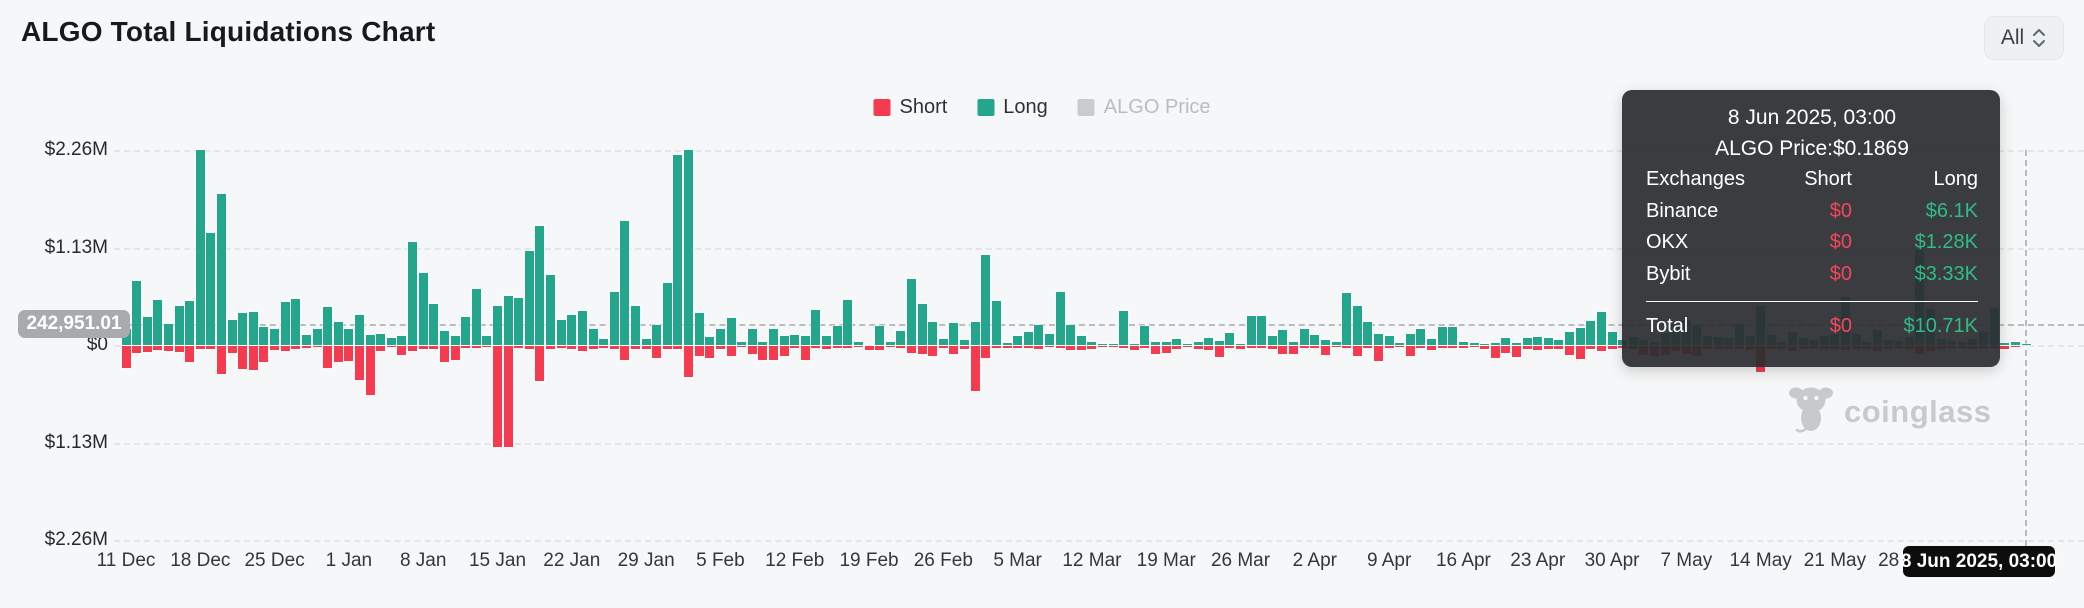  What do you see at coordinates (910, 107) in the screenshot?
I see `legend-item-short: Short` at bounding box center [910, 107].